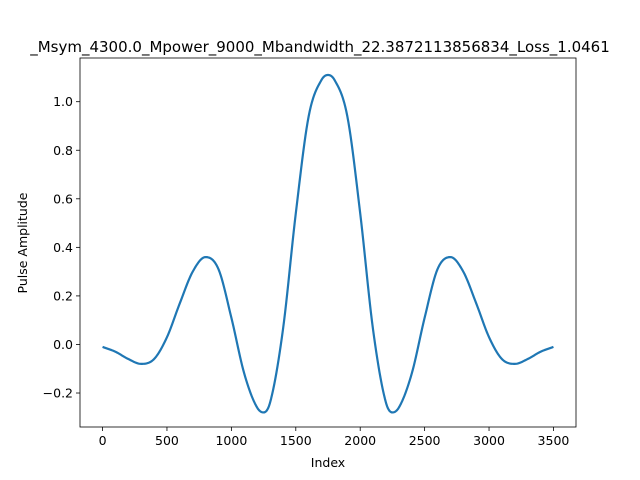  What do you see at coordinates (231, 440) in the screenshot?
I see `x-tick-label: 1000` at bounding box center [231, 440].